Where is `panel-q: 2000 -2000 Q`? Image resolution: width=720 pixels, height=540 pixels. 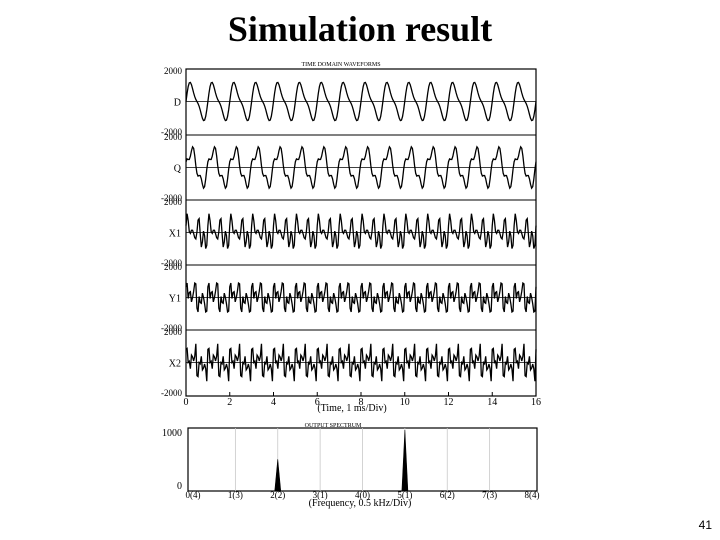 panel-q: 2000 -2000 Q is located at coordinates (349, 167).